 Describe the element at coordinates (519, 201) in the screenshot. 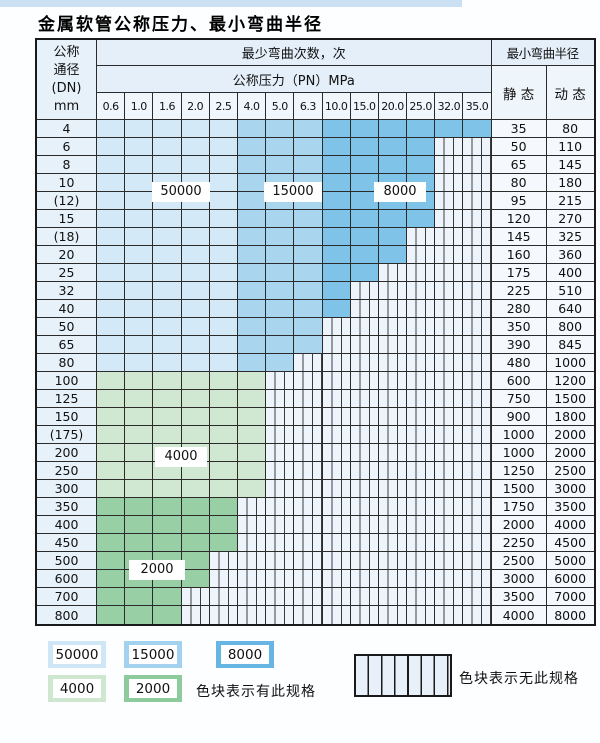

I see `static-value-cell: 95` at that location.